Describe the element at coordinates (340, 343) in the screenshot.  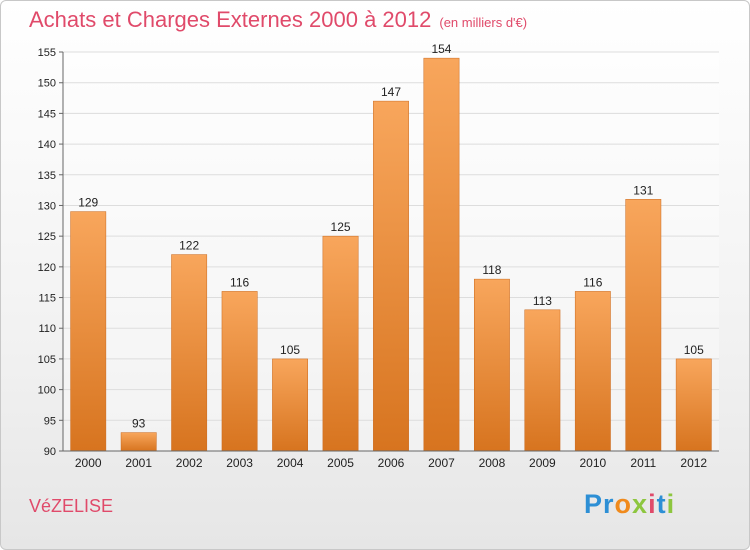
I see `bar-2005` at that location.